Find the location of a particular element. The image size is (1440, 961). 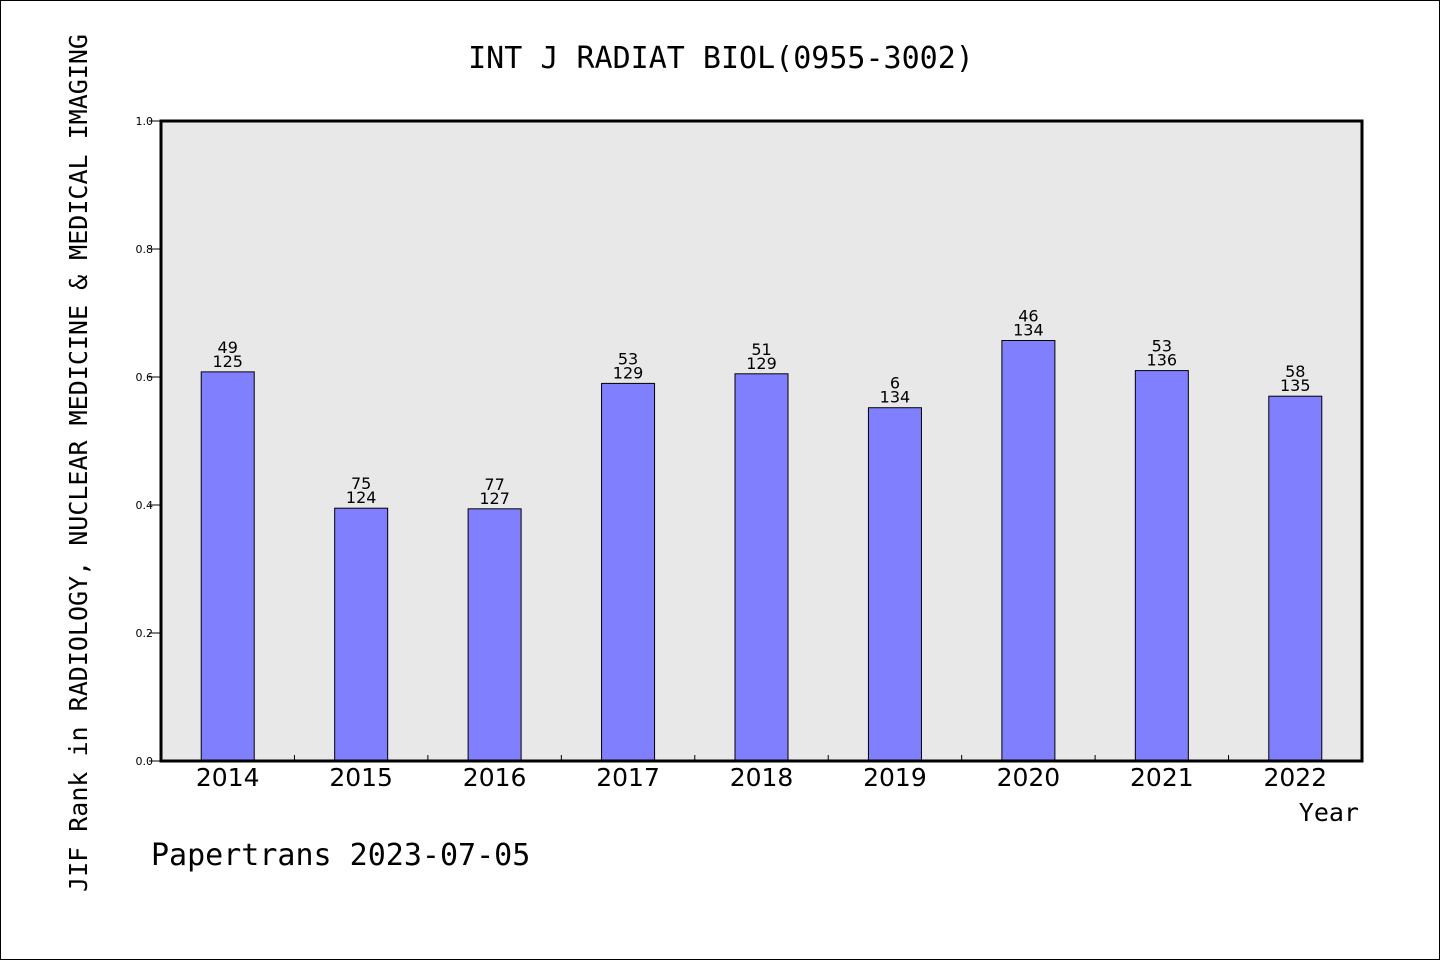

bar-rank-label: 75 is located at coordinates (361, 483).